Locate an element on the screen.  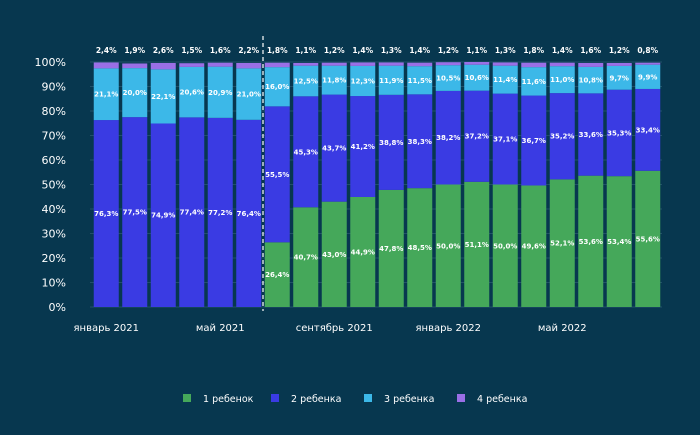
data-label: 77,4% is located at coordinates (192, 213).